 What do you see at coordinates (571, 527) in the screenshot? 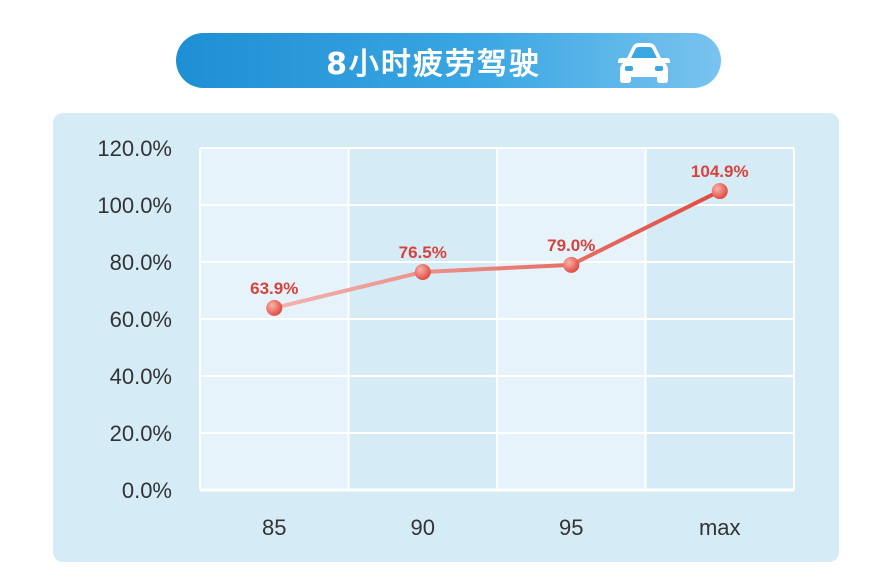
I see `x-tick-label: 95` at bounding box center [571, 527].